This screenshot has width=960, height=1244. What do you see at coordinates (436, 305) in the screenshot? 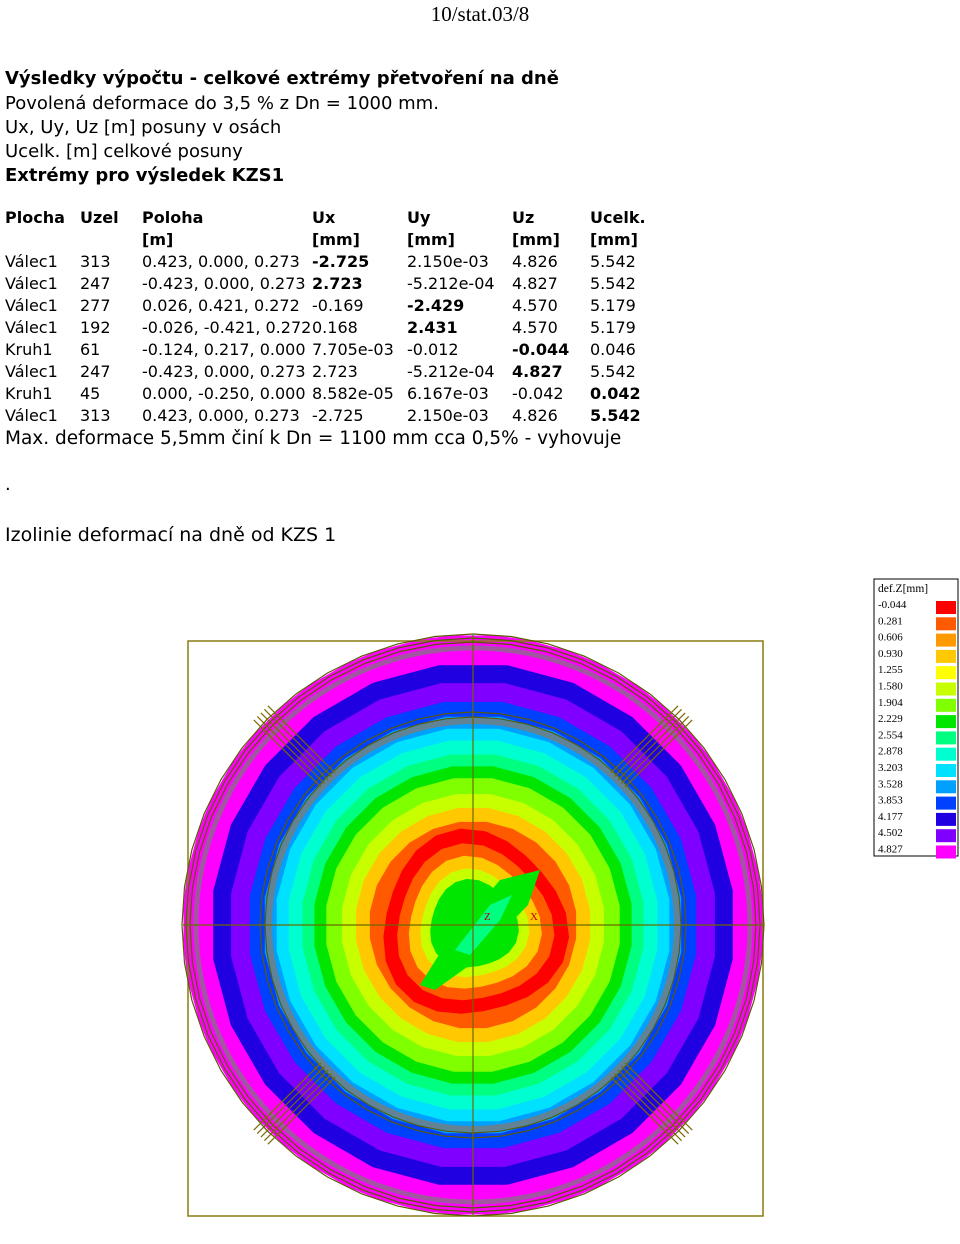
I see `table-cell: -2.429` at bounding box center [436, 305].